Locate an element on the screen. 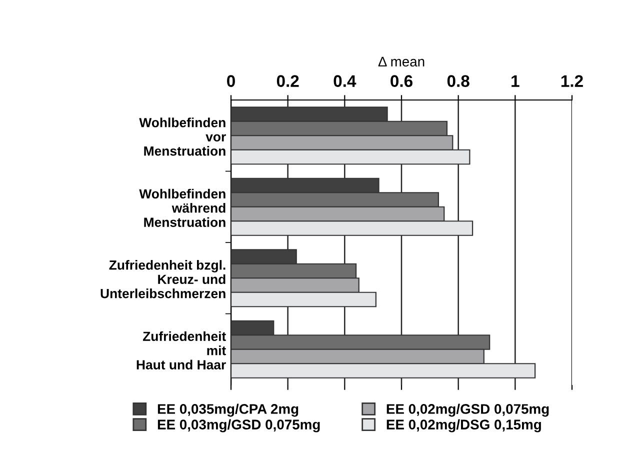  legend-label: EE 0,03mg/GSD 0,075mg is located at coordinates (239, 425).